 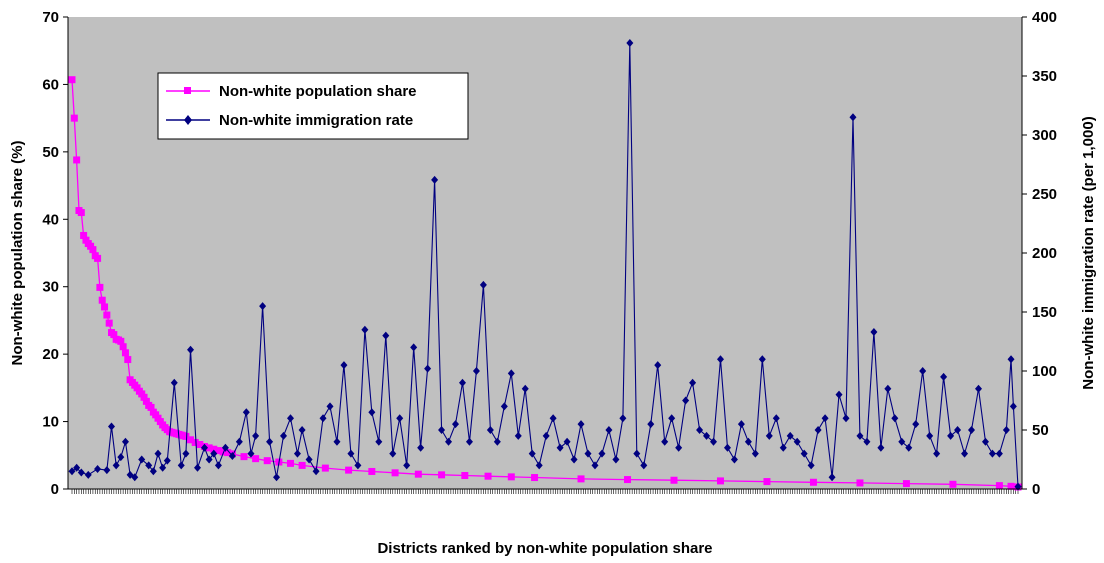 What do you see at coordinates (50, 17) in the screenshot?
I see `left-tick-label: 70` at bounding box center [50, 17].